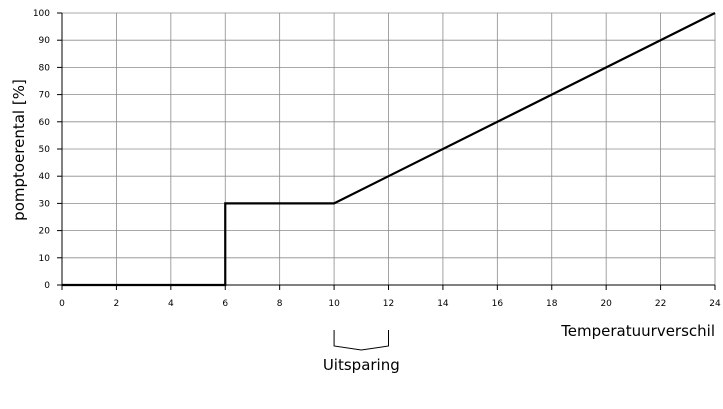 Image resolution: width=723 pixels, height=409 pixels. I want to click on y-tick-label: 40, so click(45, 177).